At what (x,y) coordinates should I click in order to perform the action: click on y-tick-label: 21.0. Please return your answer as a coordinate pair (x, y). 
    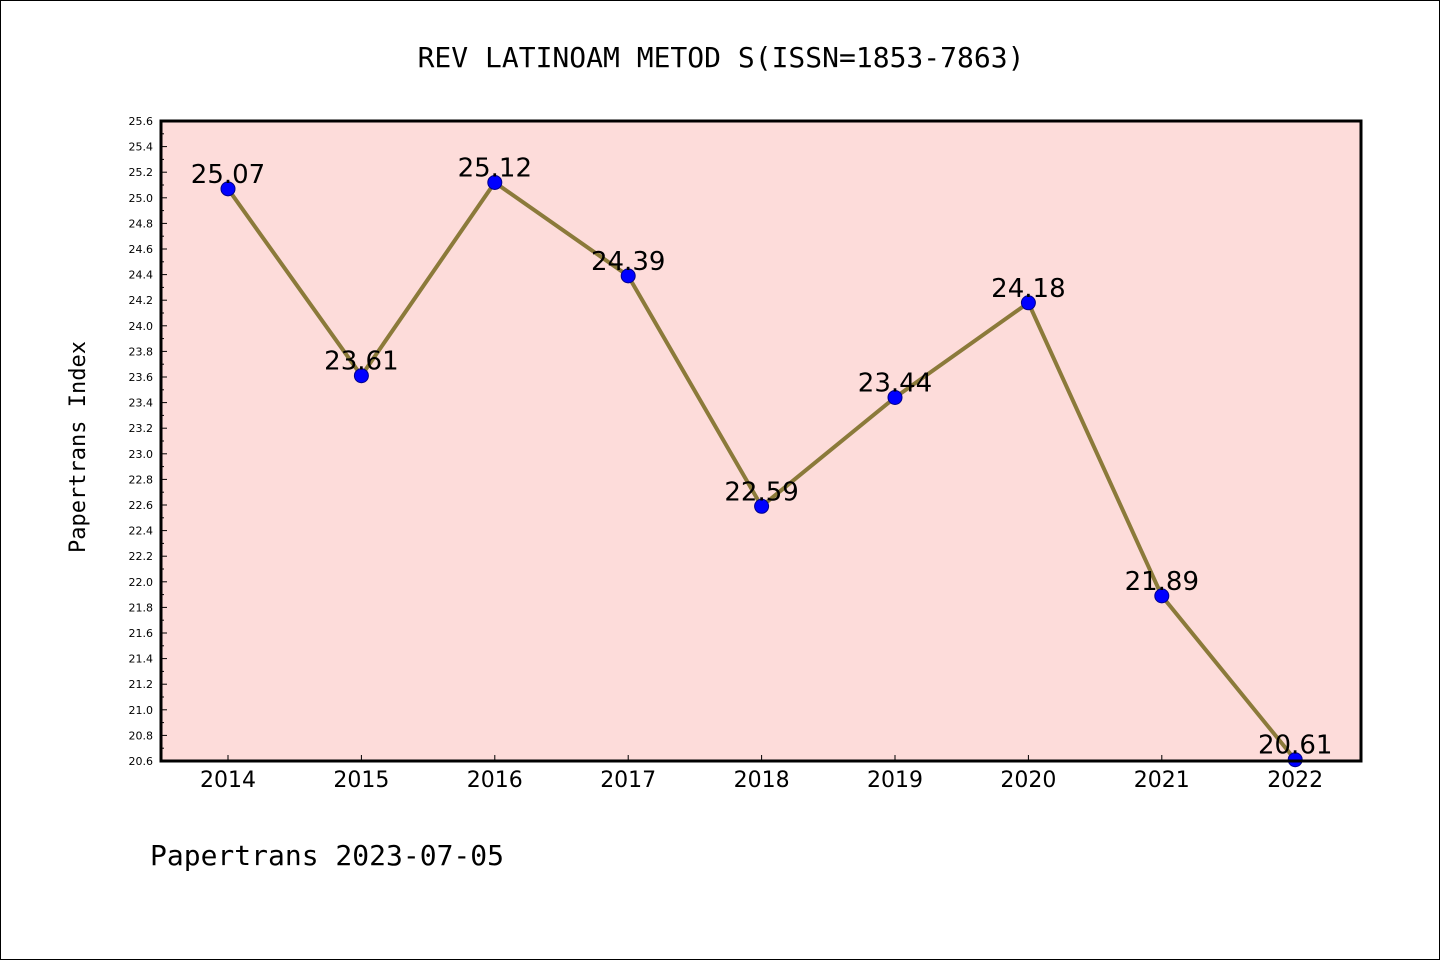
    Looking at the image, I should click on (141, 710).